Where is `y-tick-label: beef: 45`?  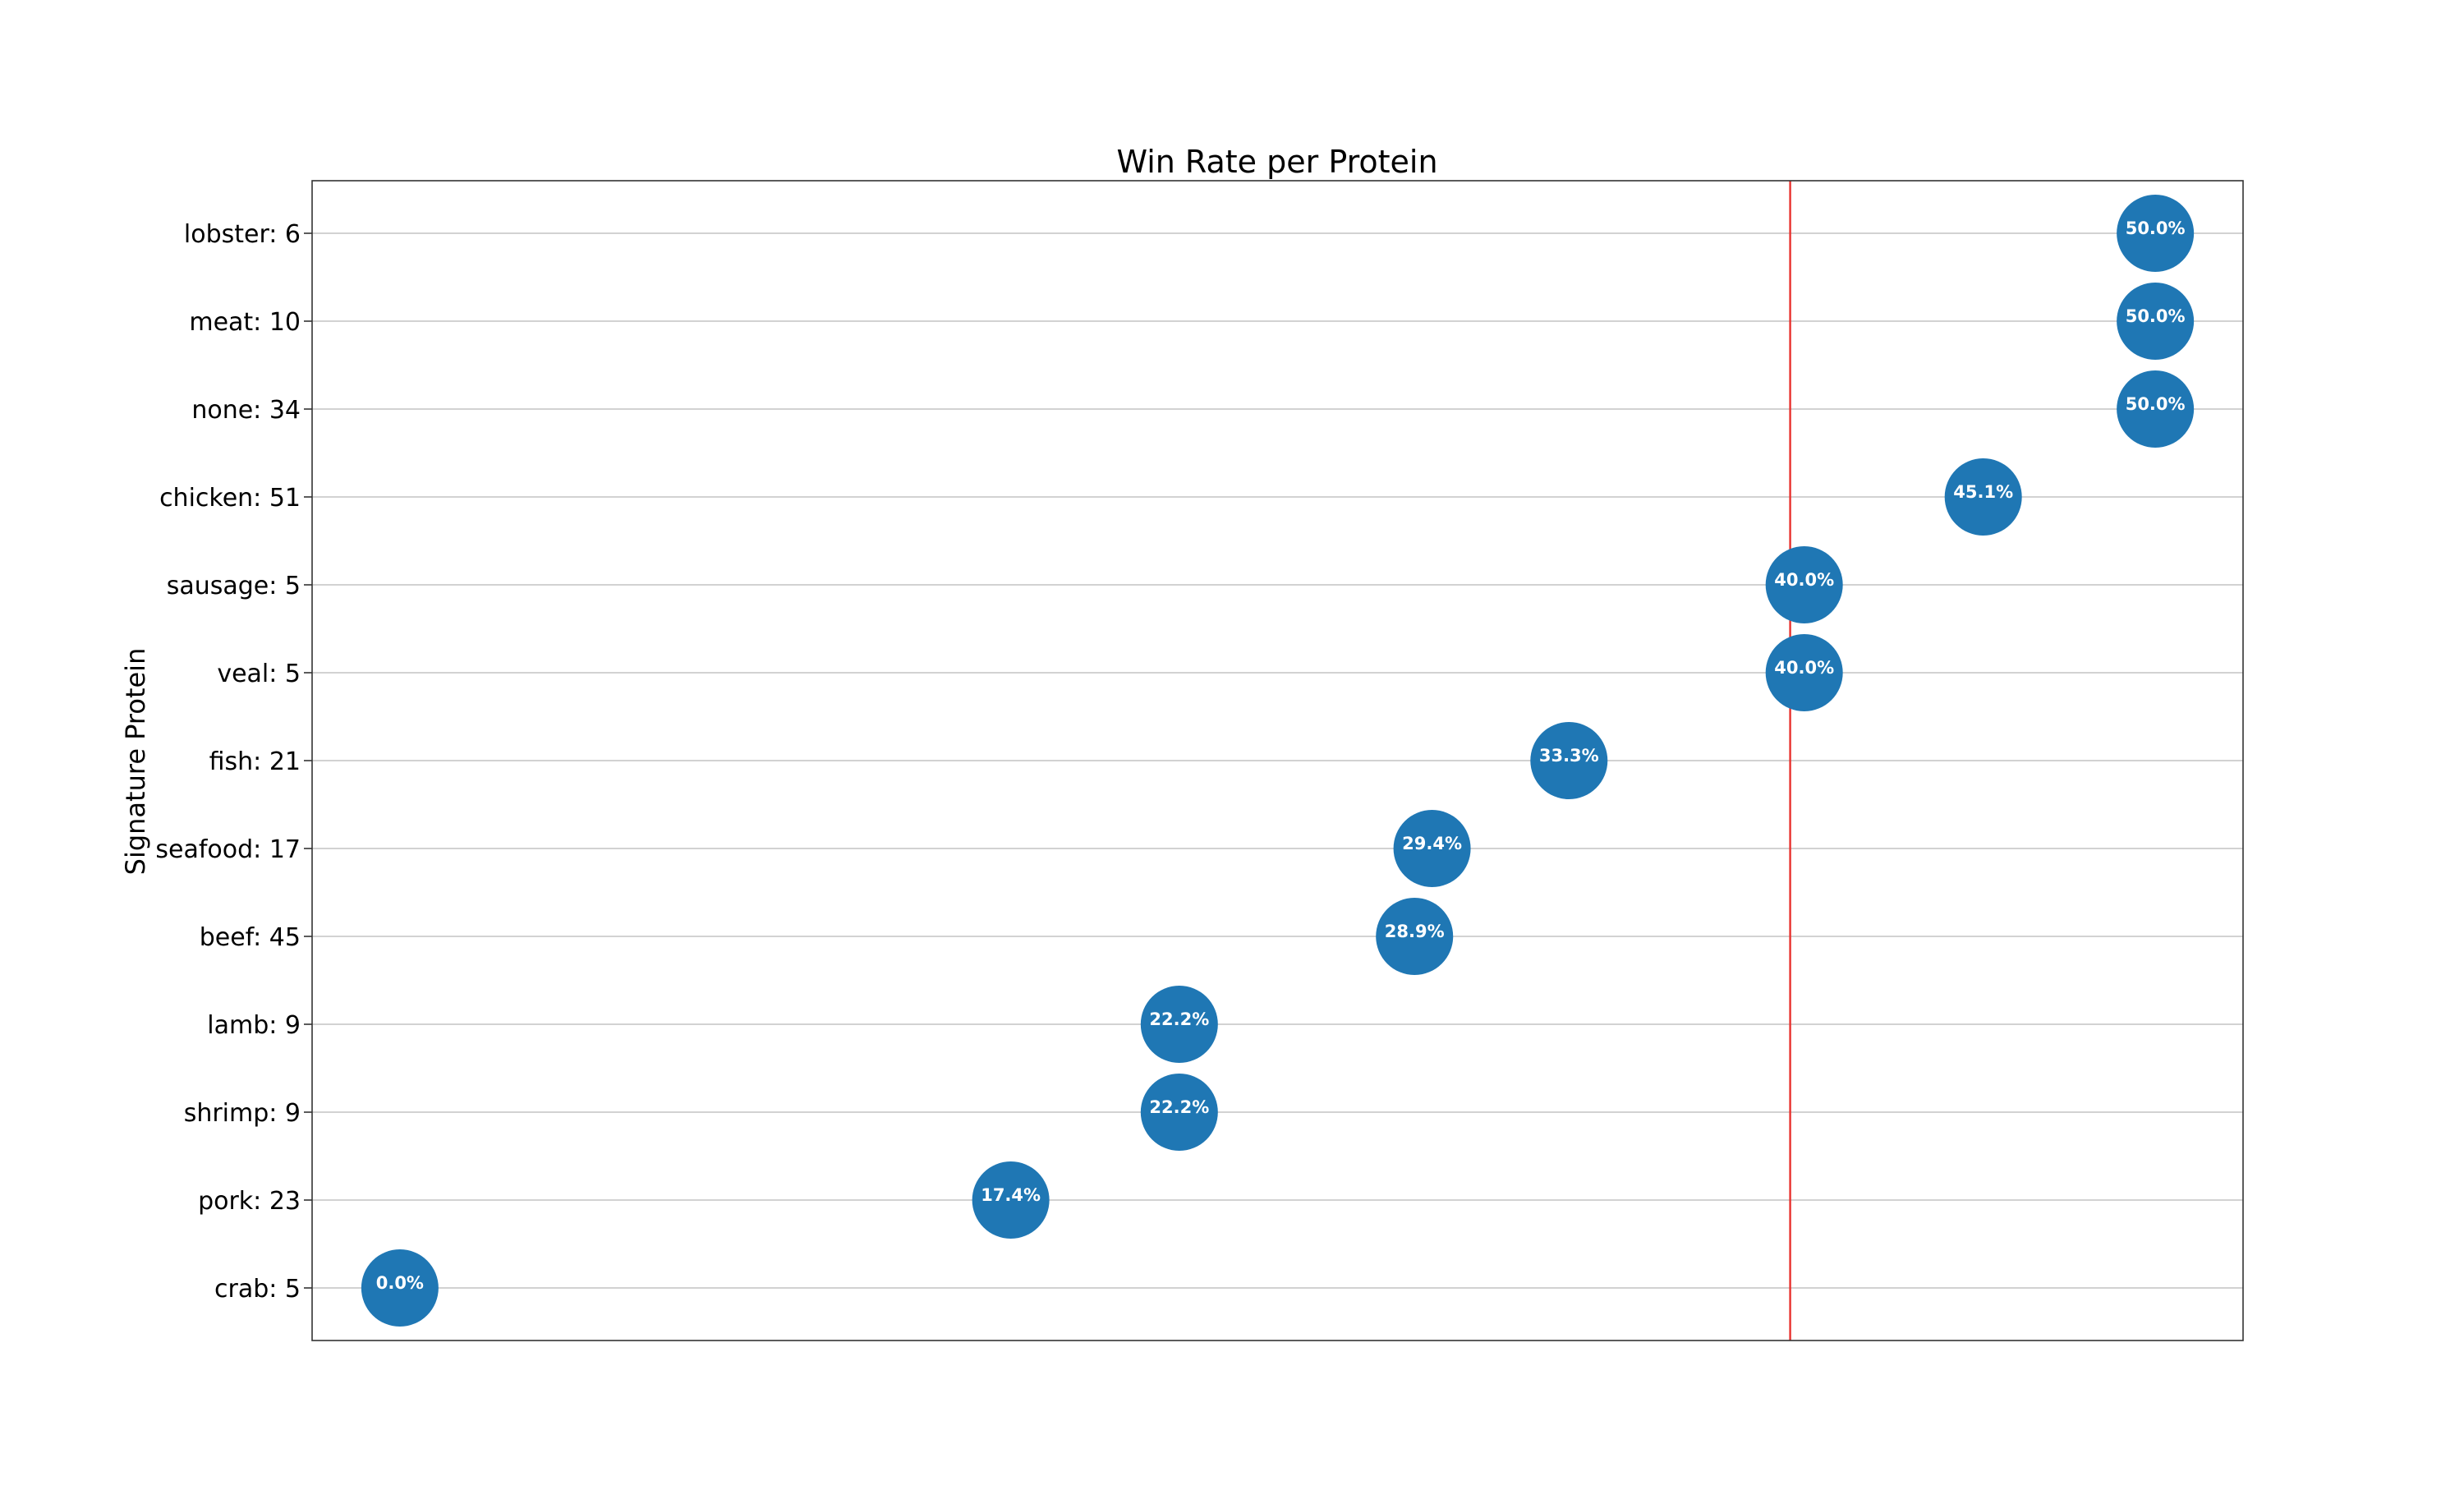
y-tick-label: beef: 45 is located at coordinates (250, 938).